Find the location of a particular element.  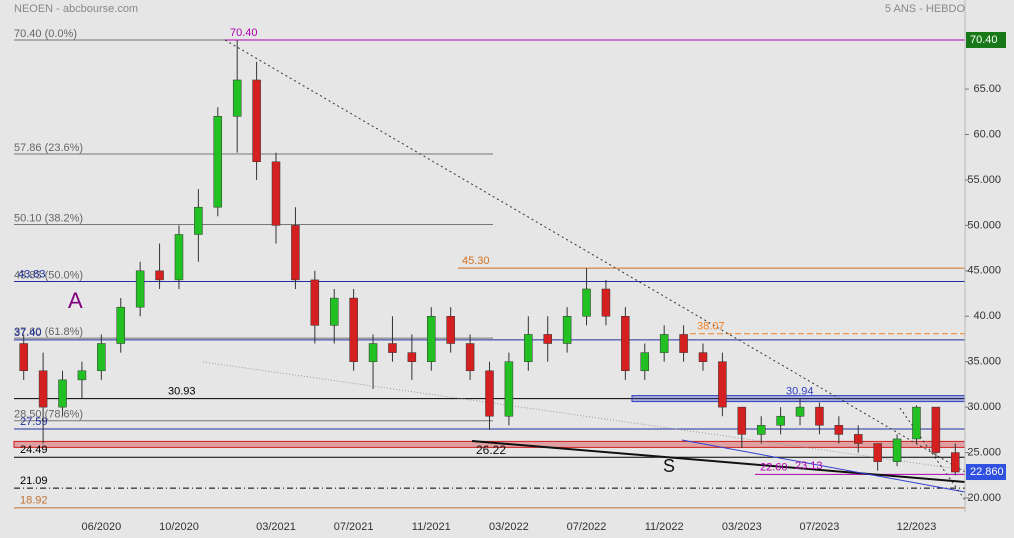

x-tick-label: 06/2020 is located at coordinates (101, 527).